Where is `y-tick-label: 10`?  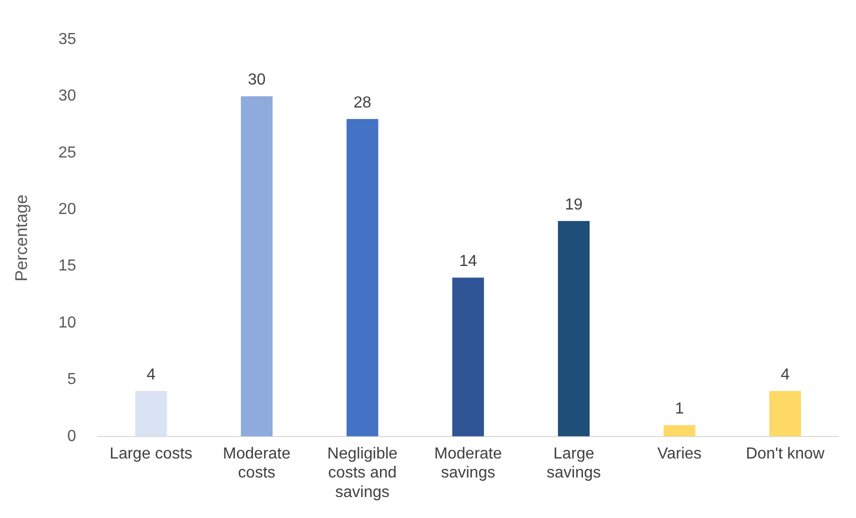 y-tick-label: 10 is located at coordinates (67, 323).